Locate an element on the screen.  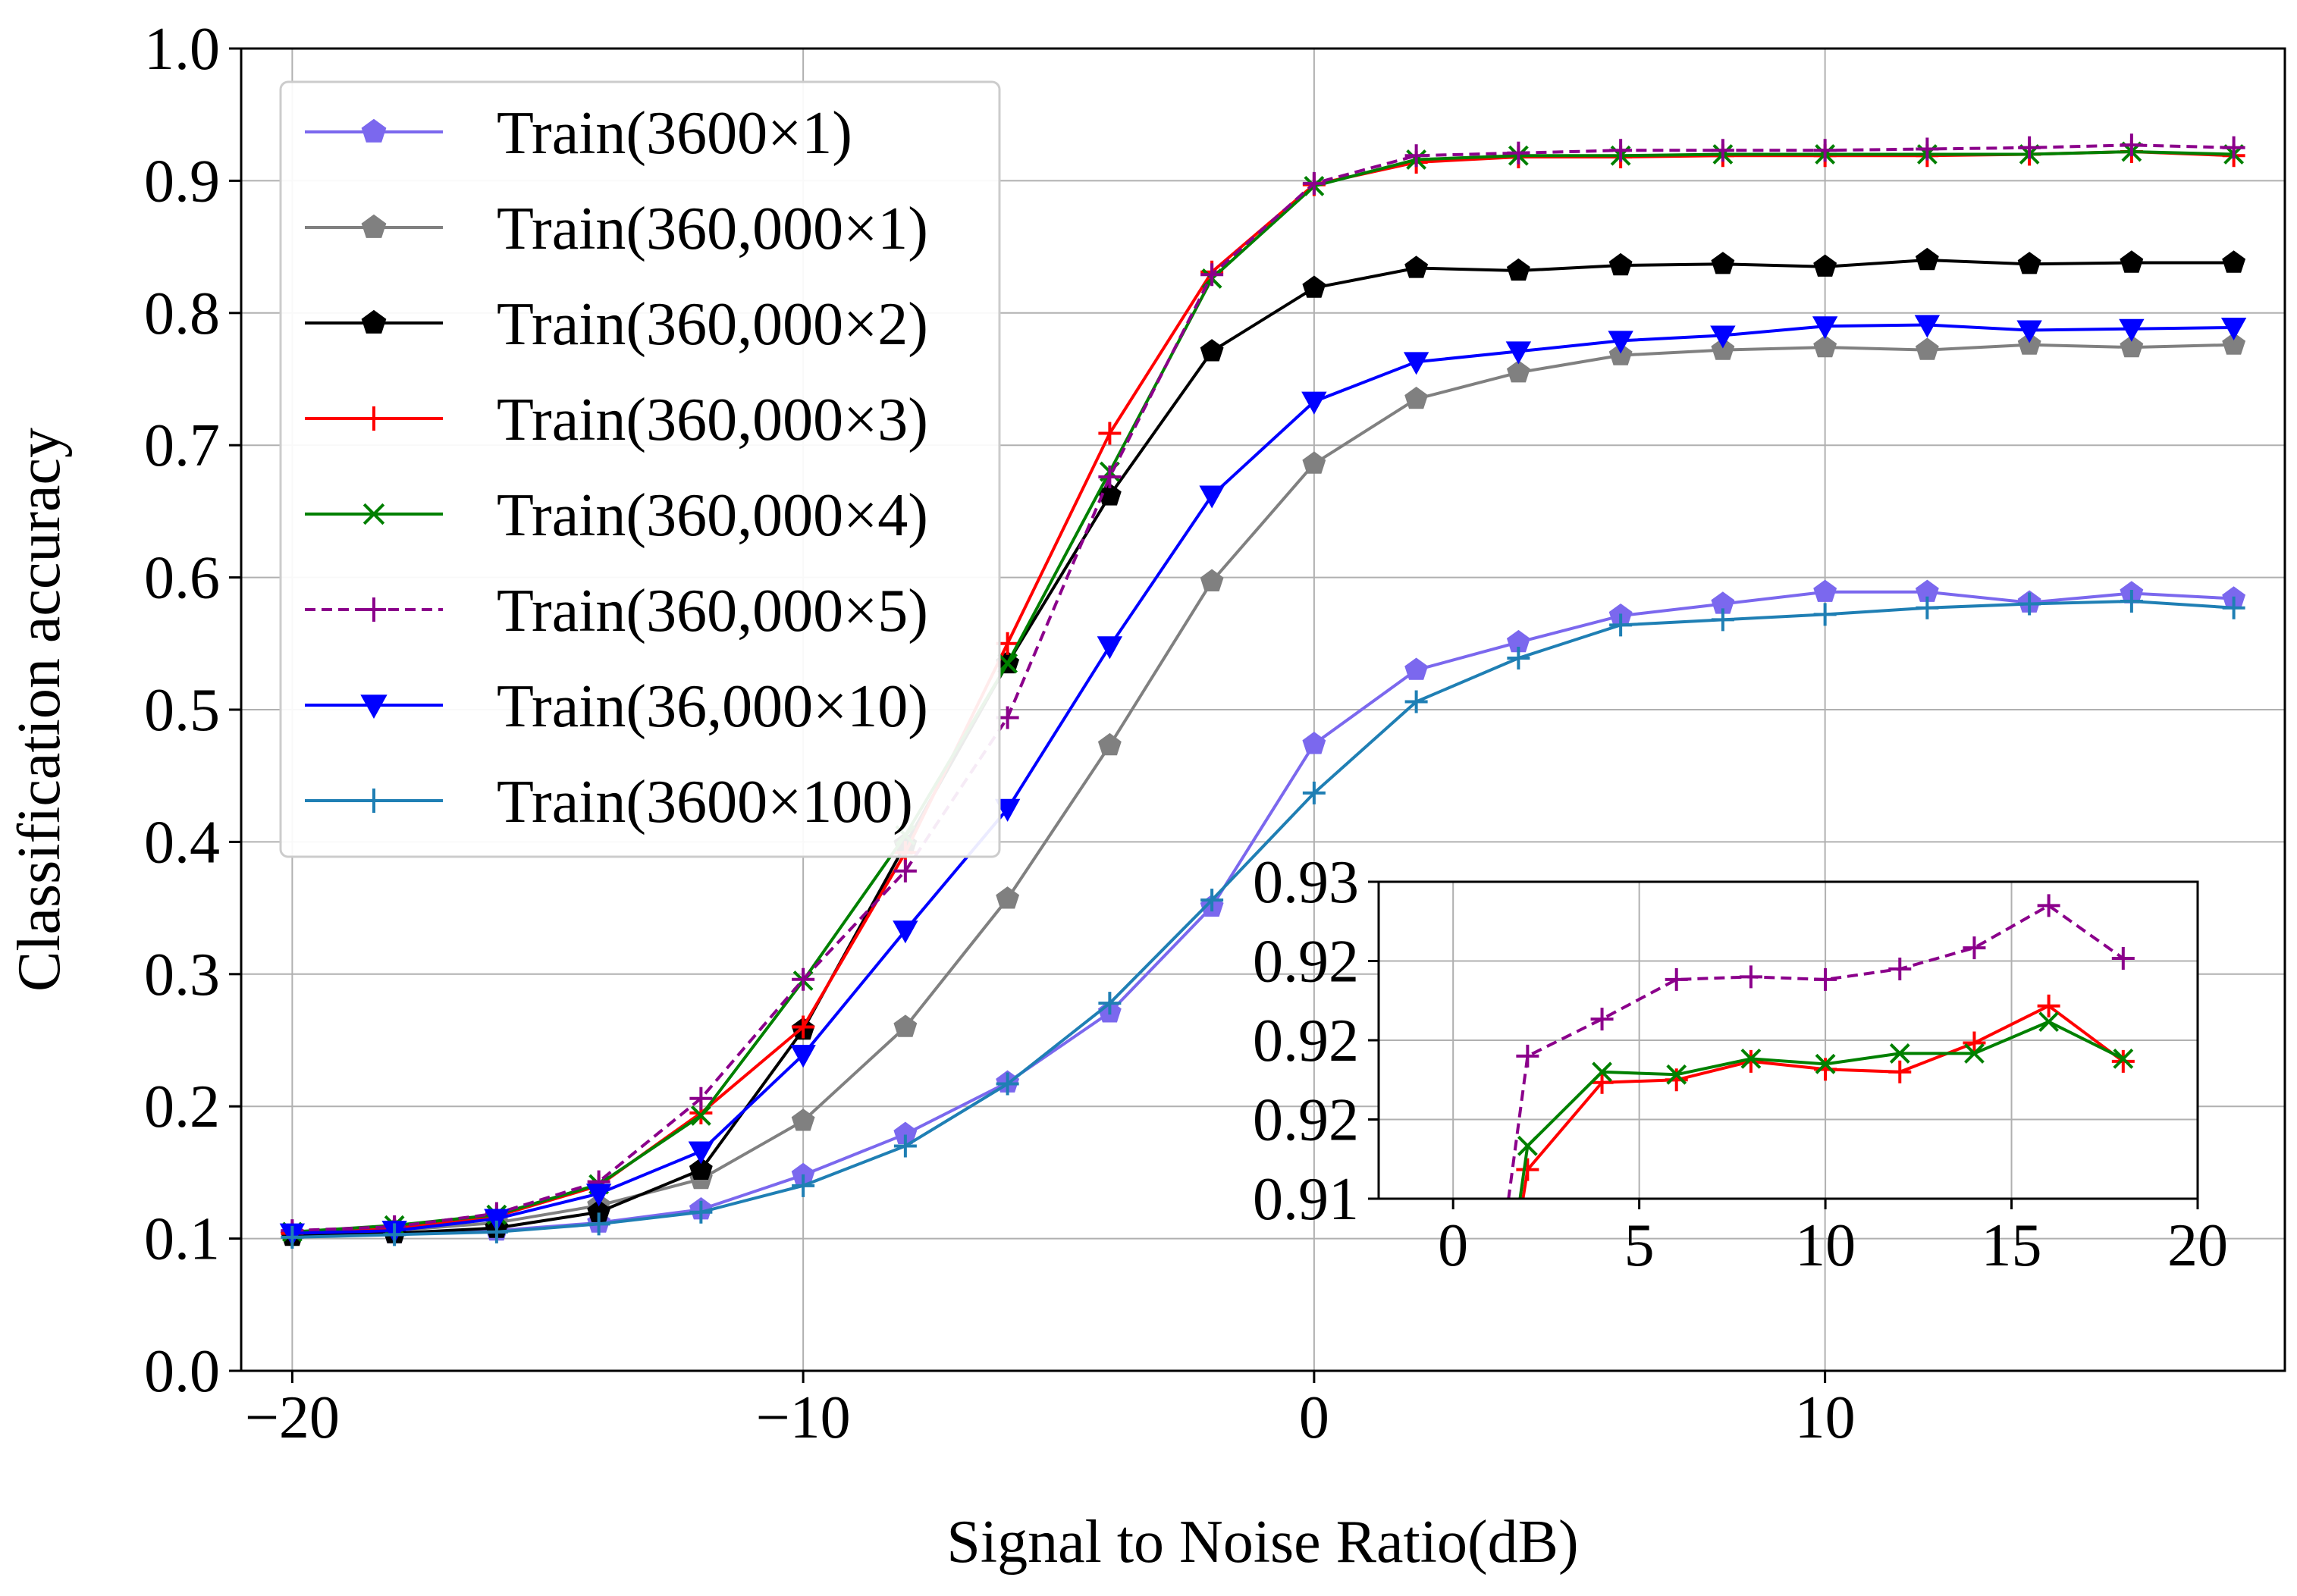
x-axis-label: Signal to Noise Ratio(dB) is located at coordinates (1262, 1542).